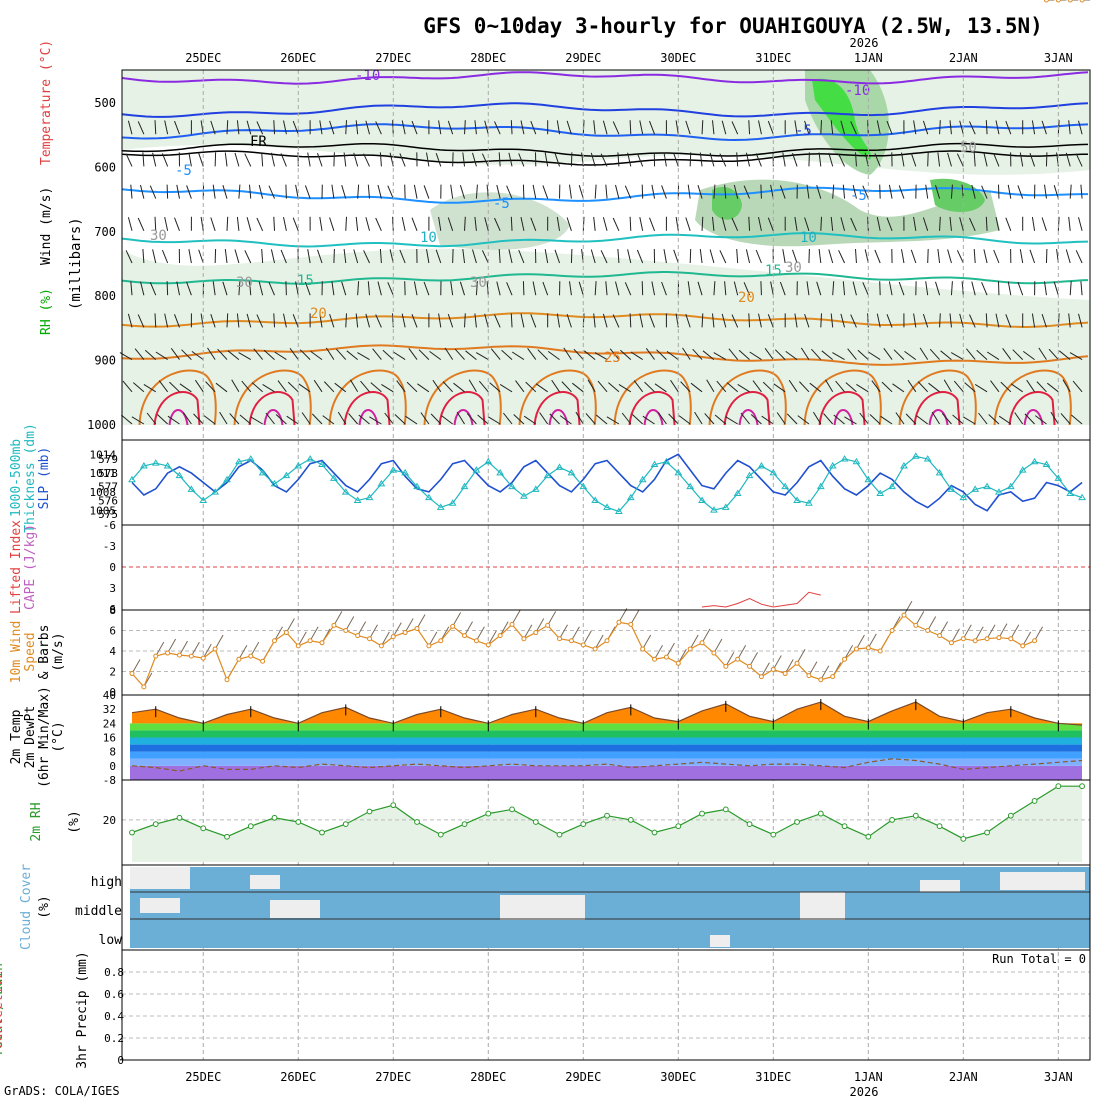 The width and height of the screenshot is (1100, 1104). I want to click on cloud-level-label: low, so click(111, 940).